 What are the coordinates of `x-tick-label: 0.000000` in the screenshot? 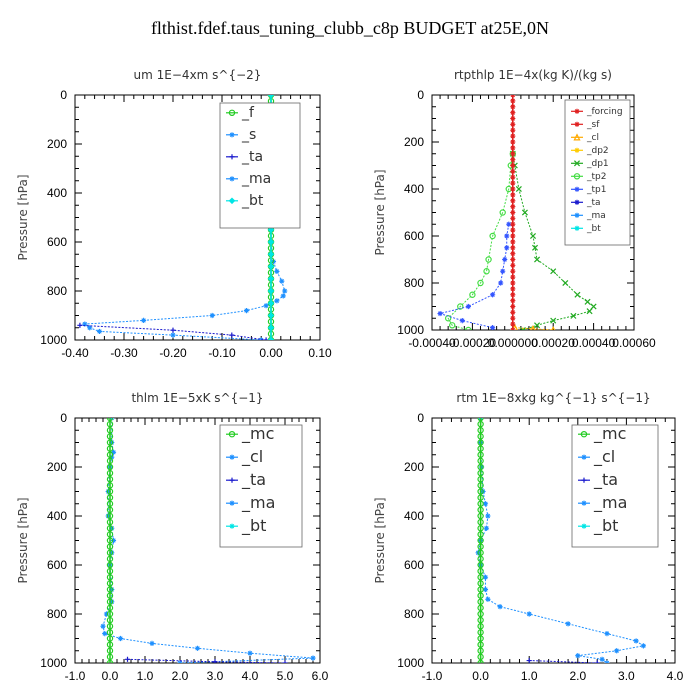 It's located at (513, 343).